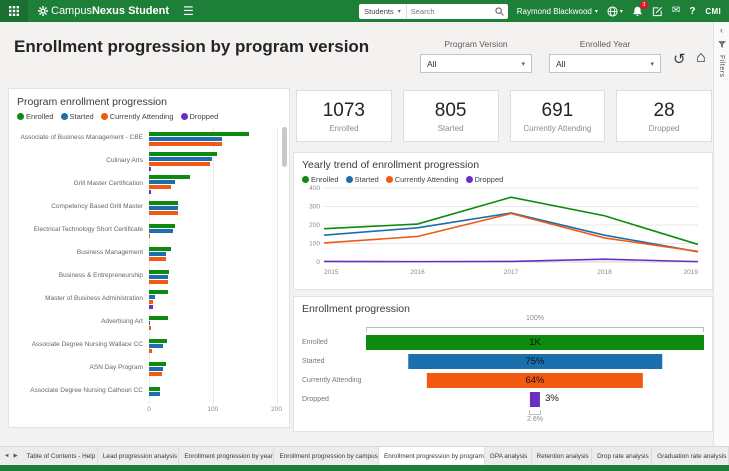 The height and width of the screenshot is (471, 729). Describe the element at coordinates (511, 260) in the screenshot. I see `line-series-dropped` at that location.